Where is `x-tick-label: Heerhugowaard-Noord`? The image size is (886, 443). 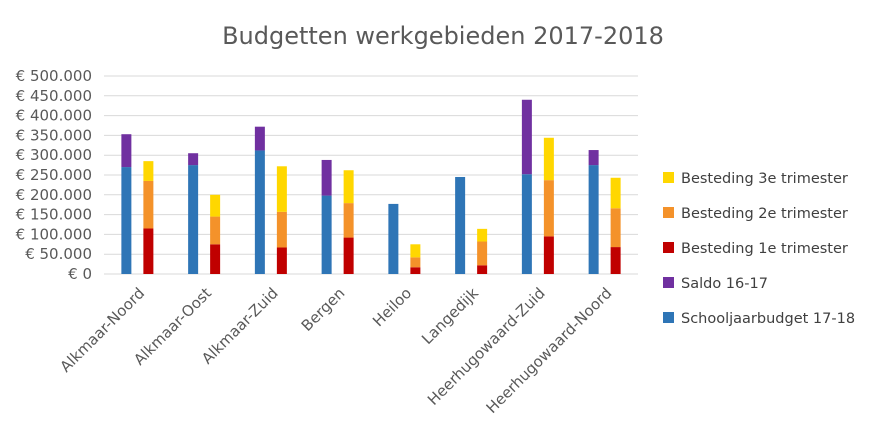
x-tick-label: Heerhugowaard-Noord is located at coordinates (549, 350).